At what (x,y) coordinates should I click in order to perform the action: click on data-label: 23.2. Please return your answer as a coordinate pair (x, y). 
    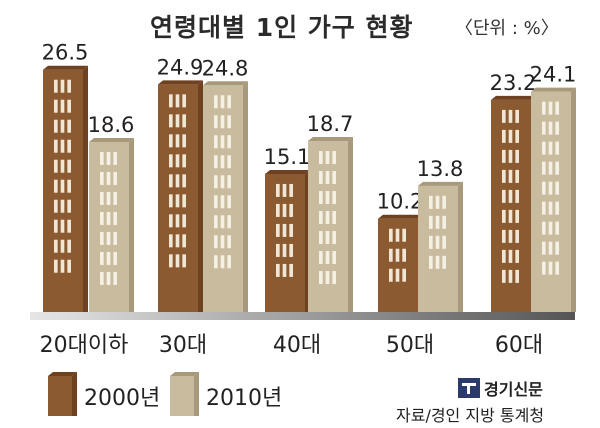
    Looking at the image, I should click on (513, 83).